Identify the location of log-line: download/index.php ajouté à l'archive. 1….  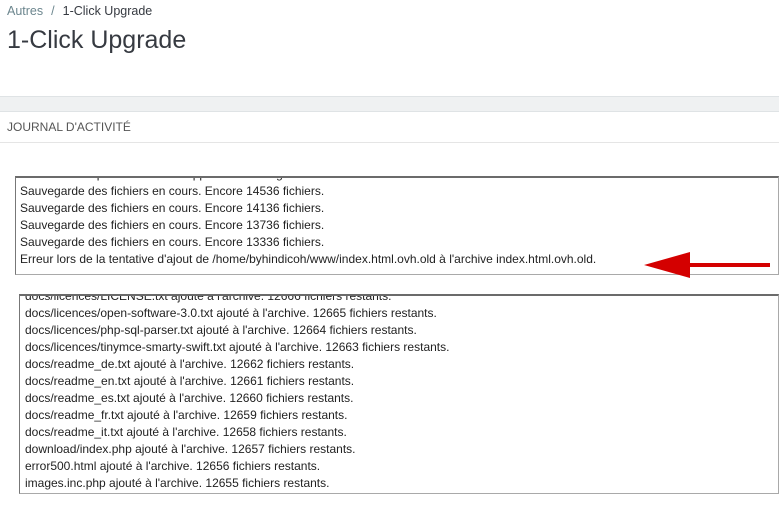
(190, 449).